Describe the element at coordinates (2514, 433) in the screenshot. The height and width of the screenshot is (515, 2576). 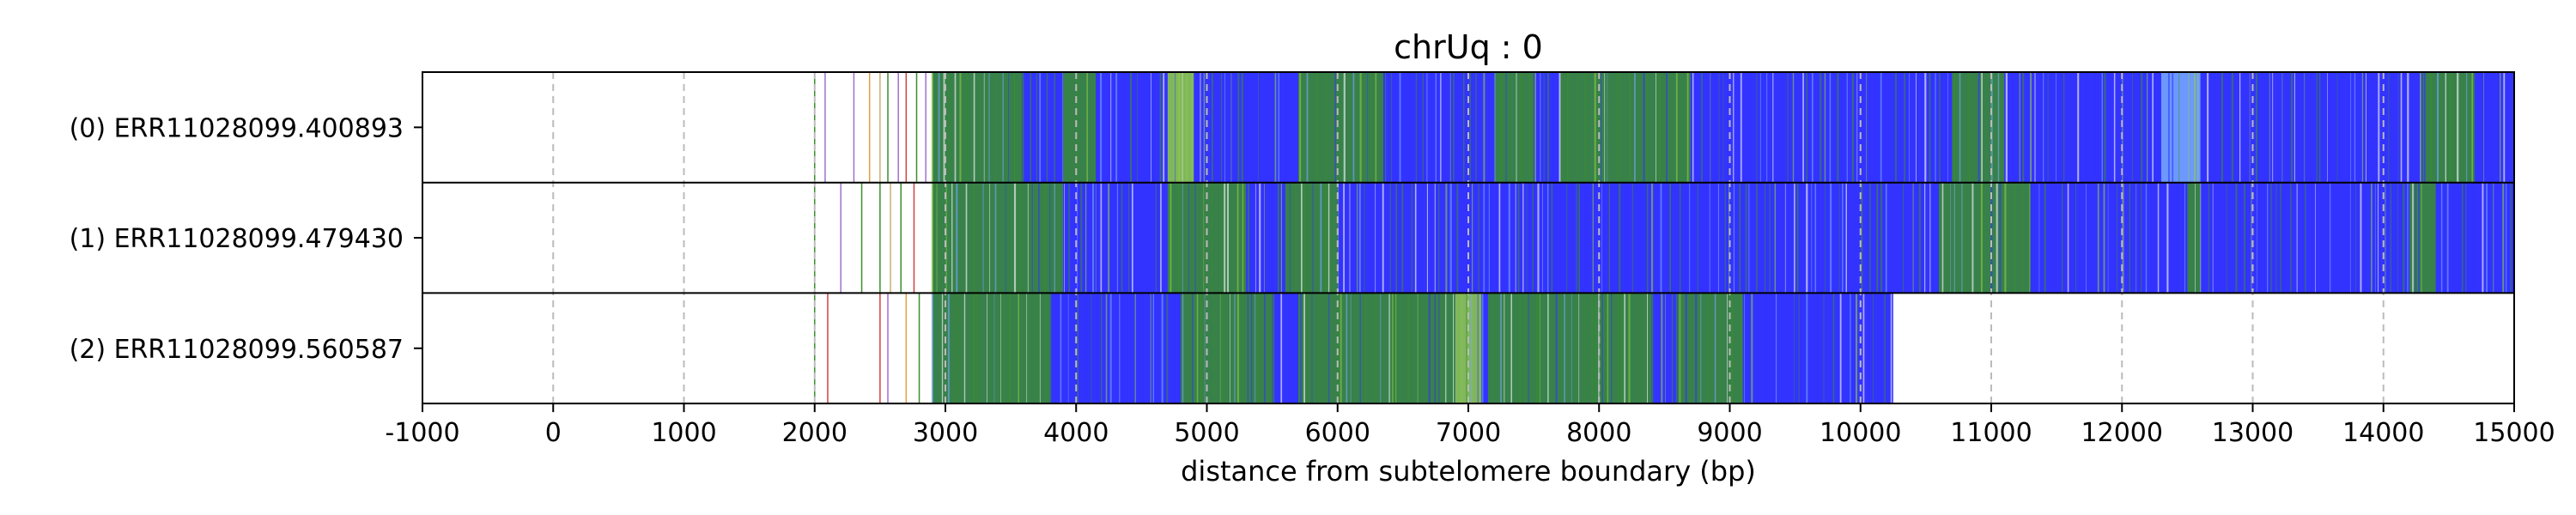
I see `x-tick-label: 15000` at that location.